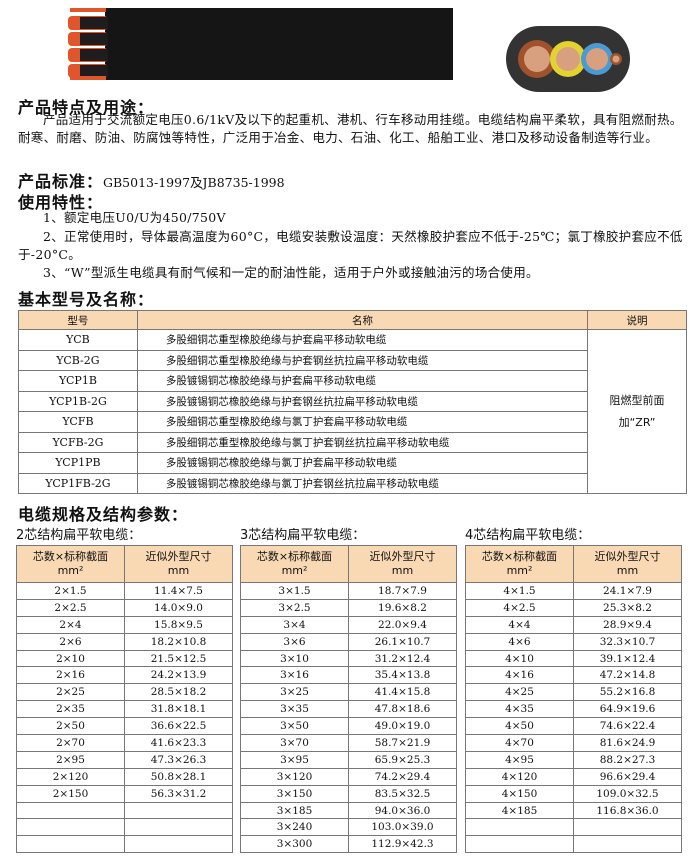  What do you see at coordinates (402, 556) in the screenshot?
I see `header-text: 近似外型尺寸` at bounding box center [402, 556].